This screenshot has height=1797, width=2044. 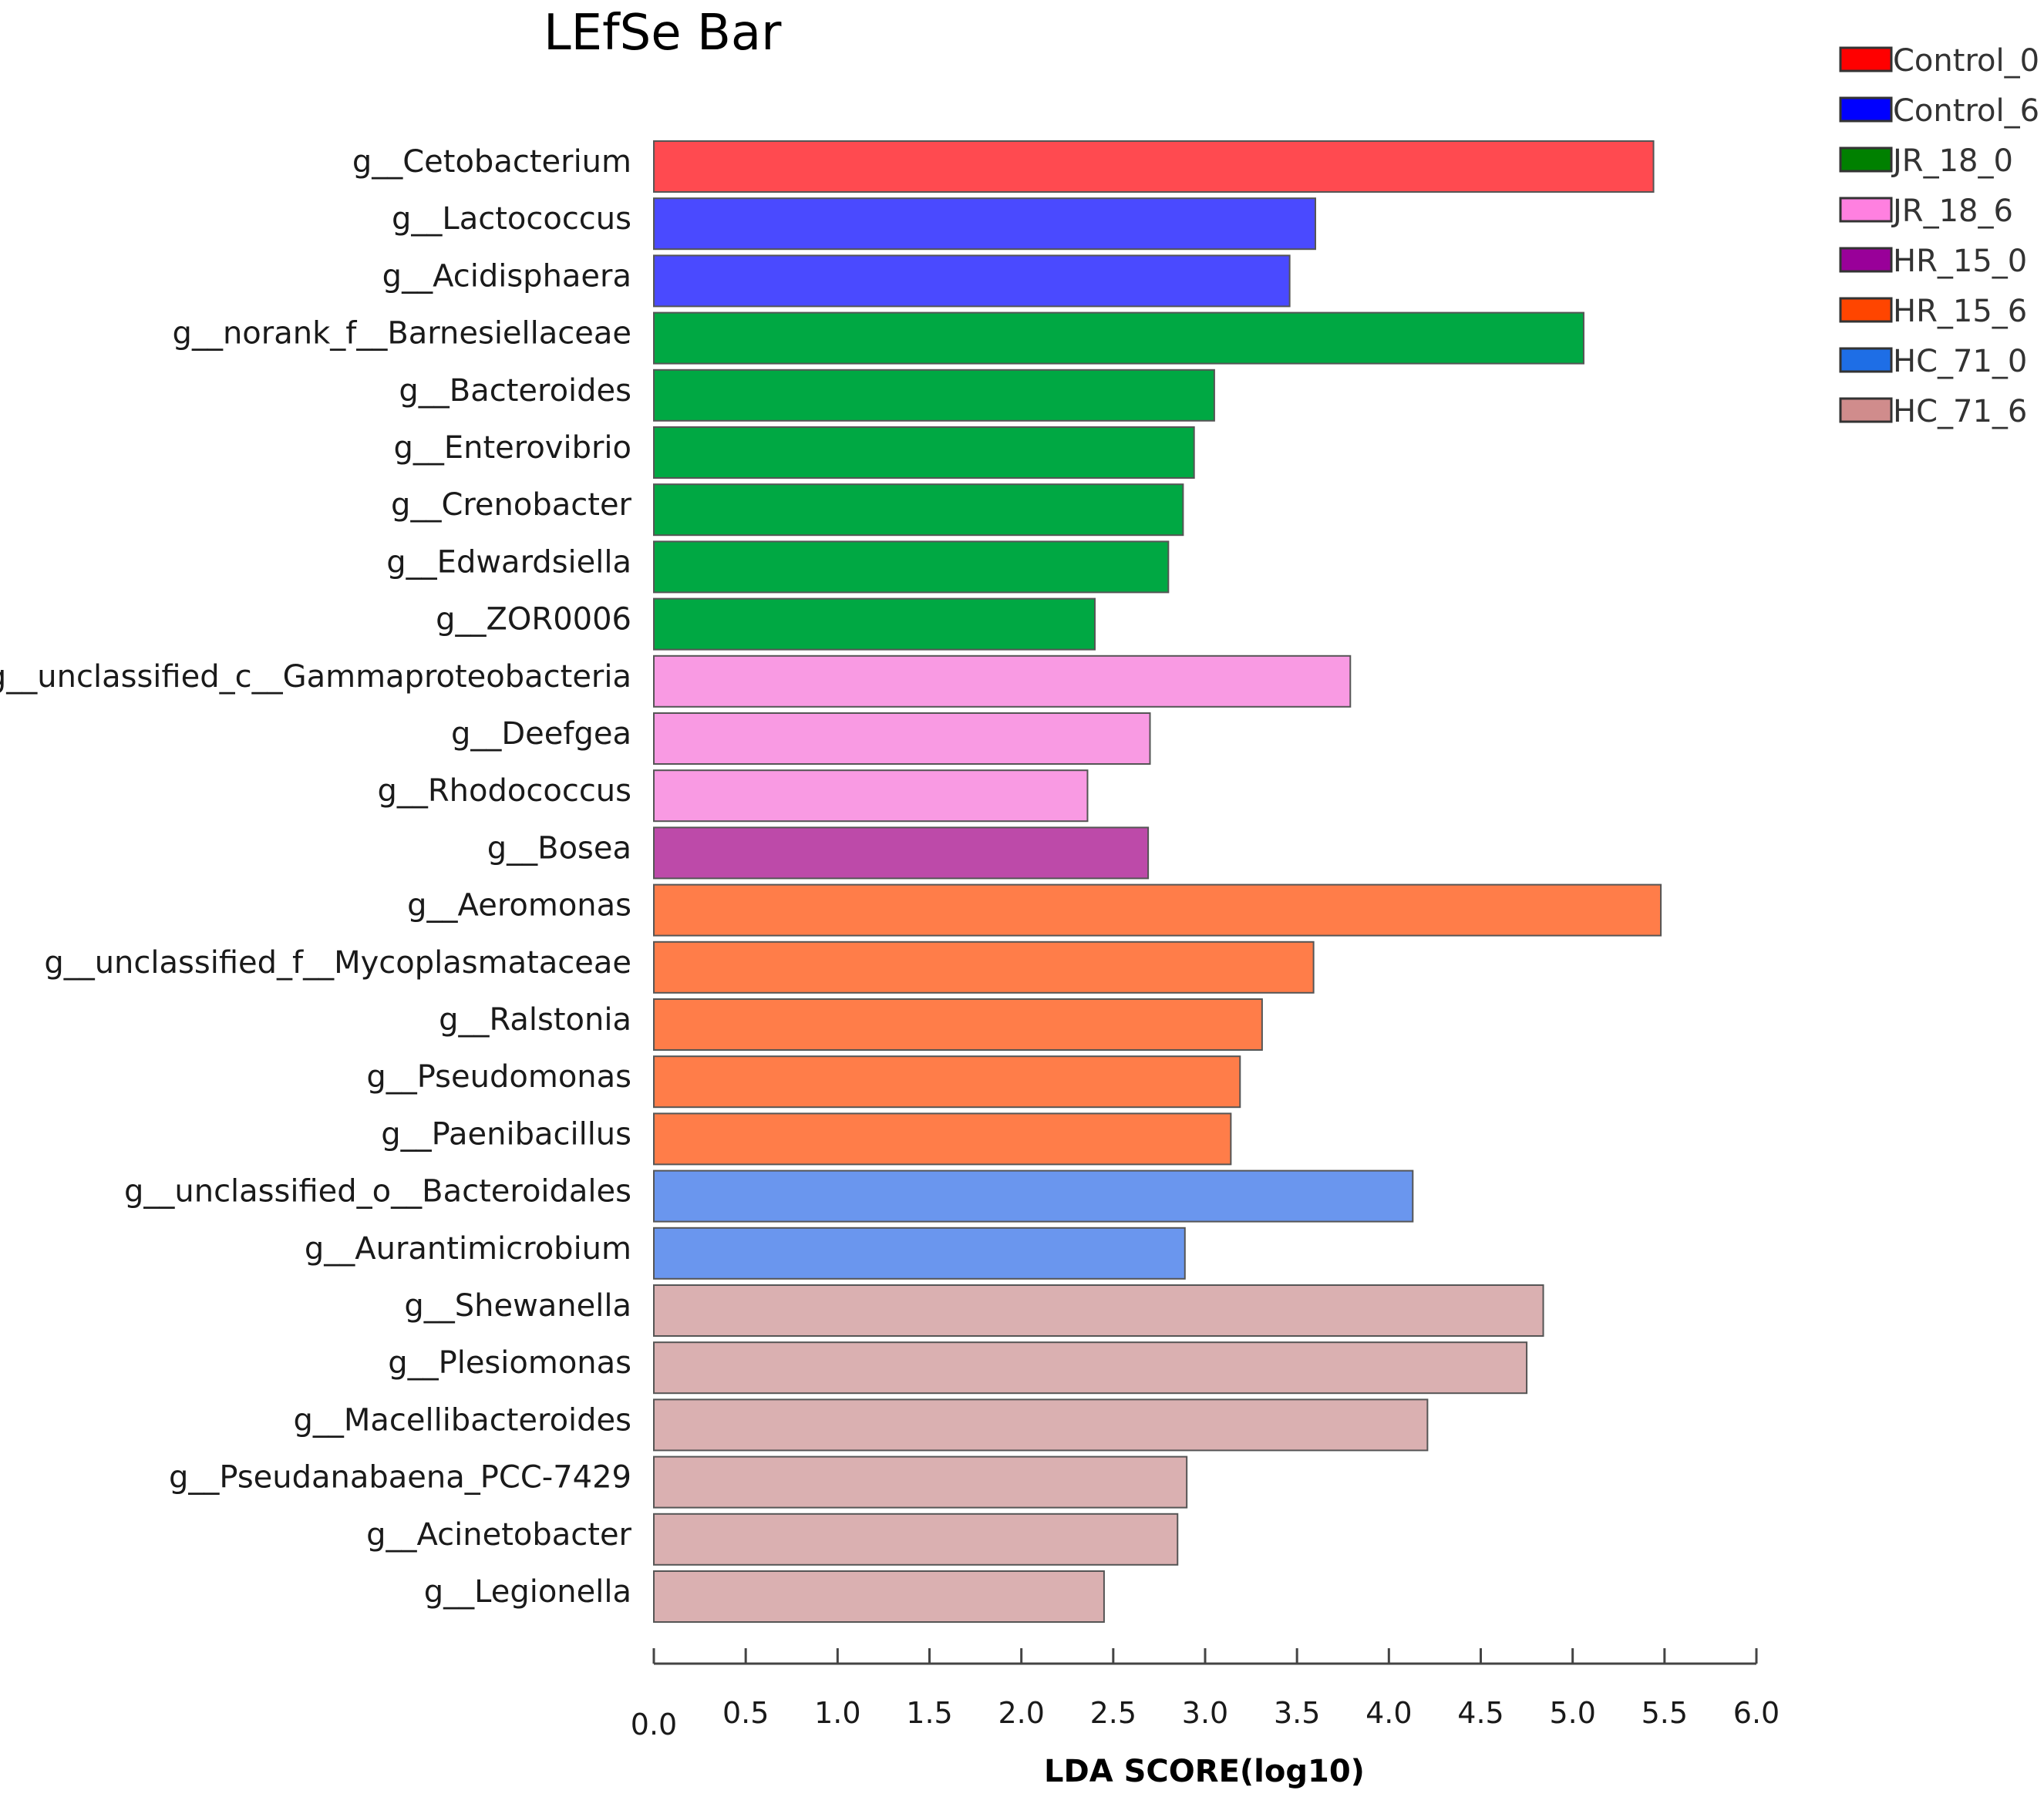 What do you see at coordinates (508, 562) in the screenshot?
I see `category-label: g__Edwardsiella` at bounding box center [508, 562].